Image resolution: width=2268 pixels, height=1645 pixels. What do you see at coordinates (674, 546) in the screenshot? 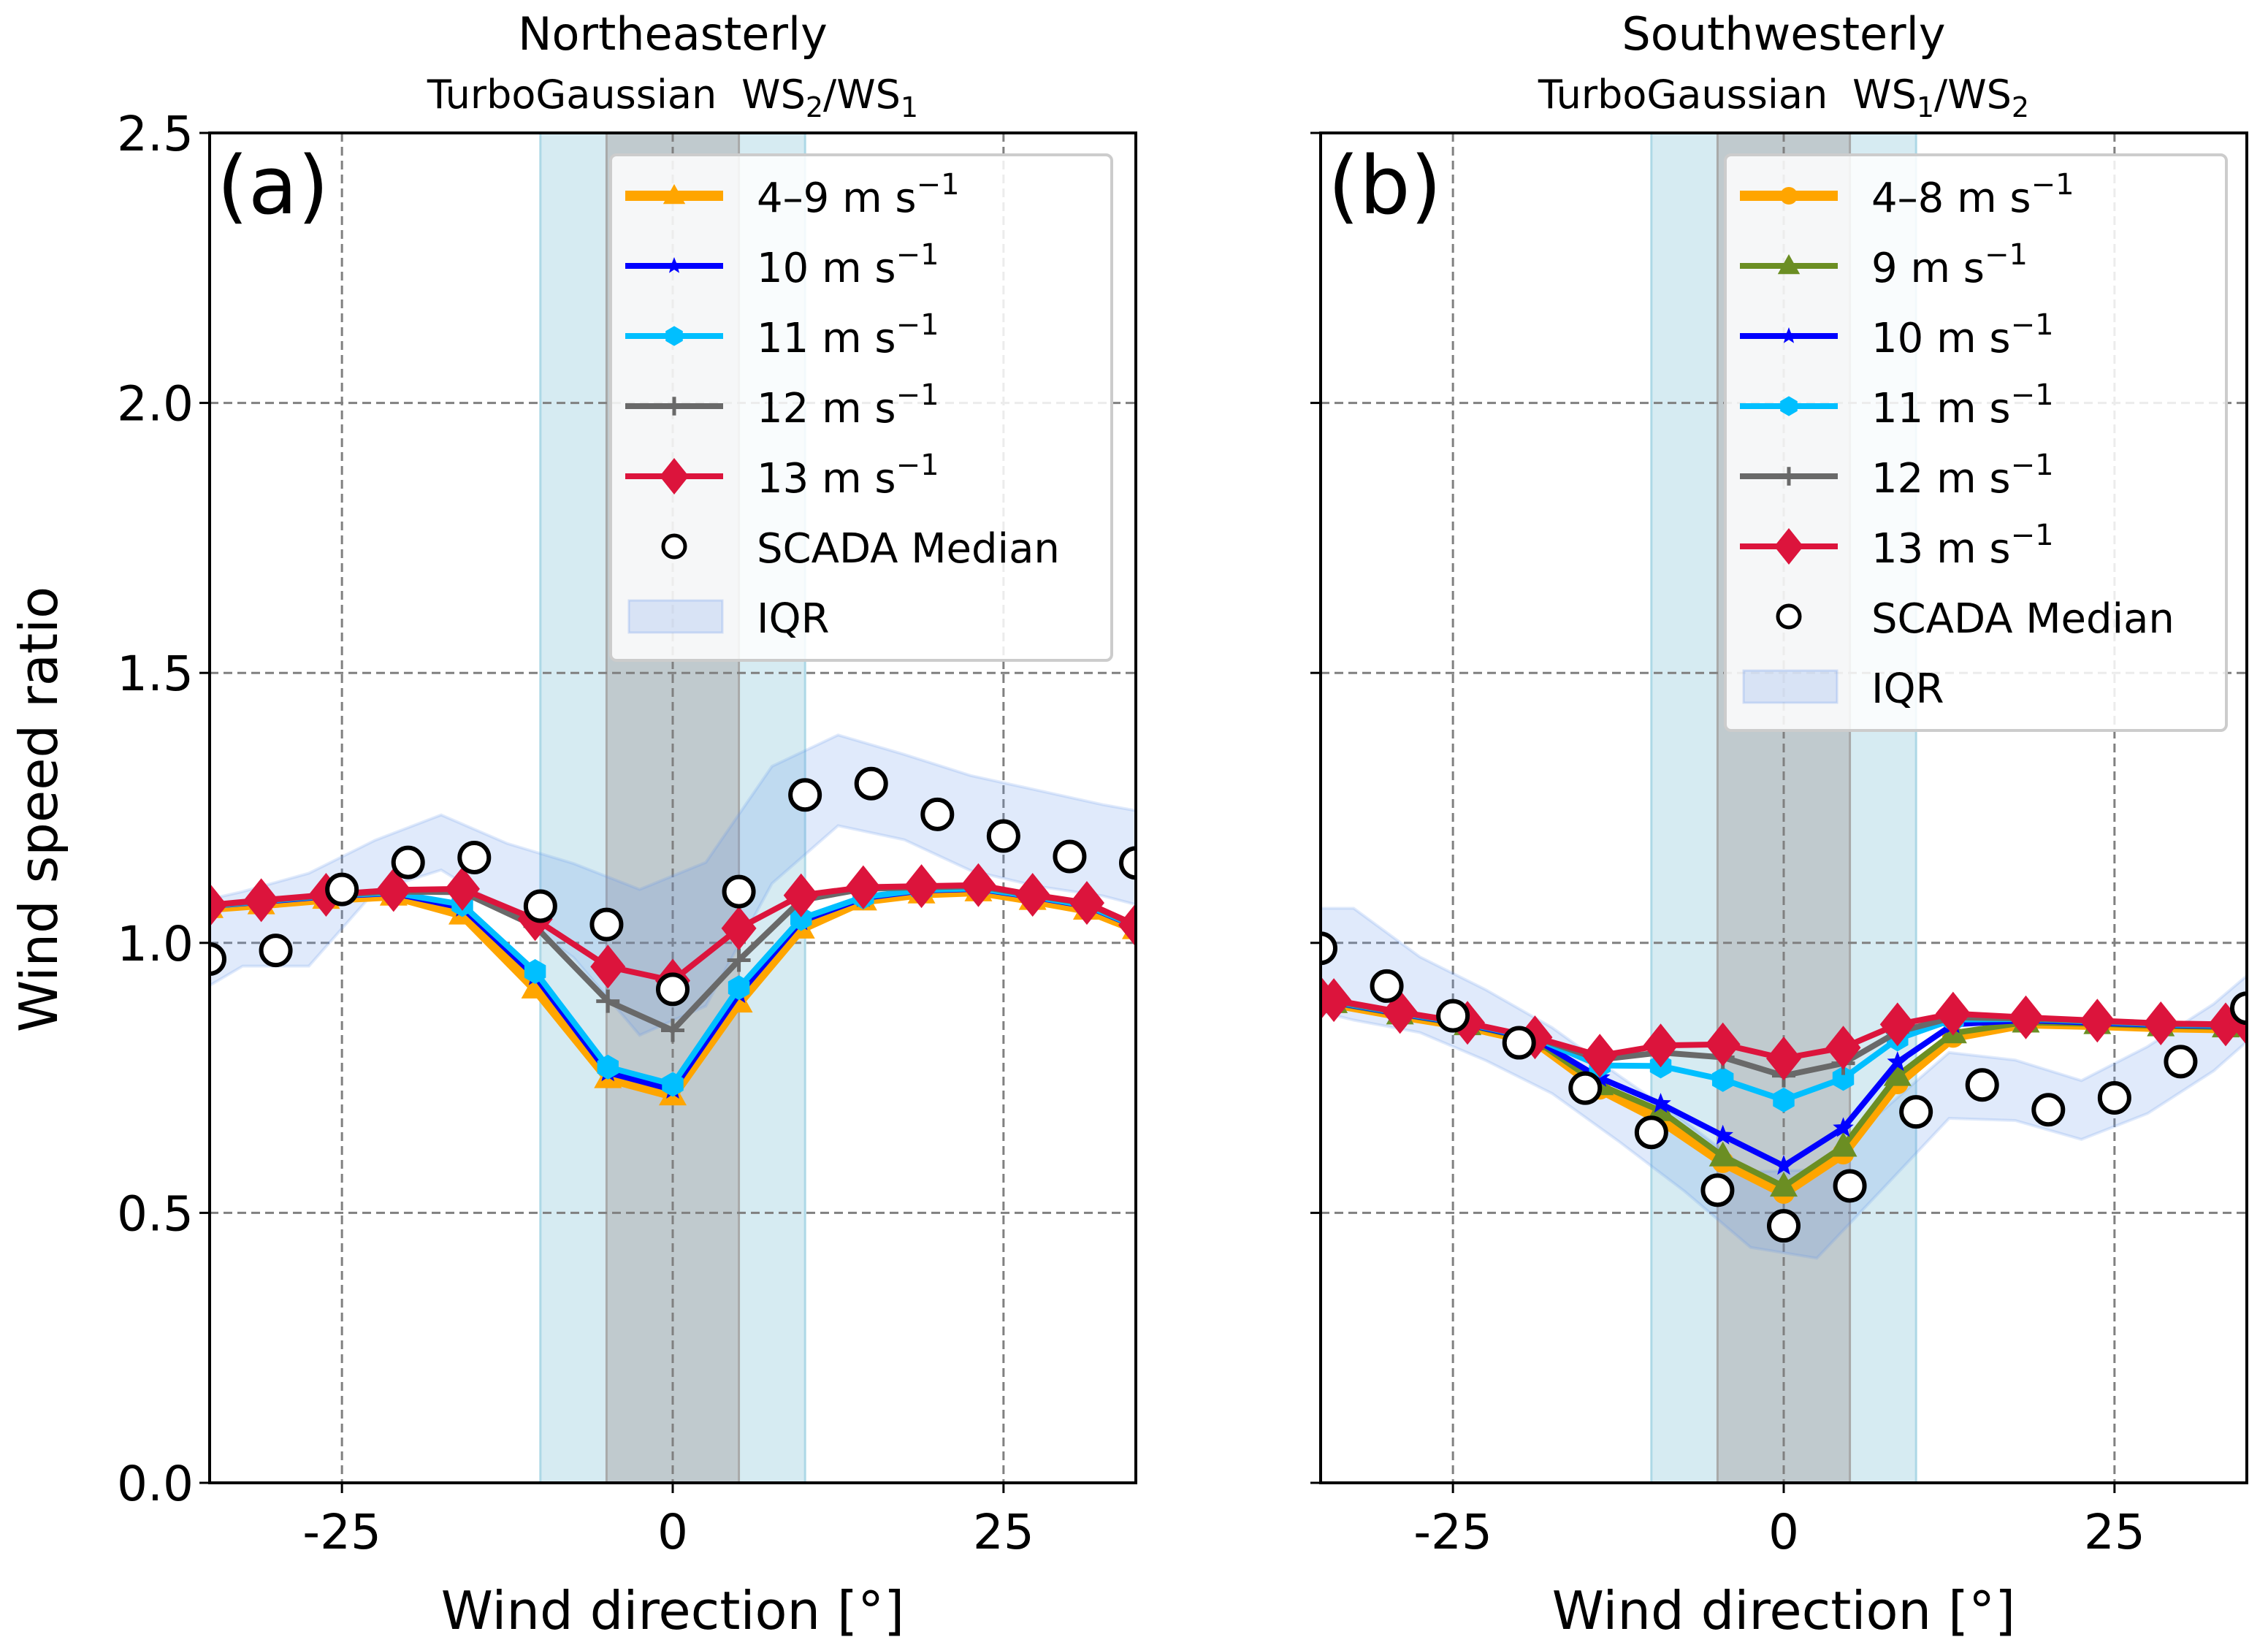
I see `legend-circle-marker` at bounding box center [674, 546].